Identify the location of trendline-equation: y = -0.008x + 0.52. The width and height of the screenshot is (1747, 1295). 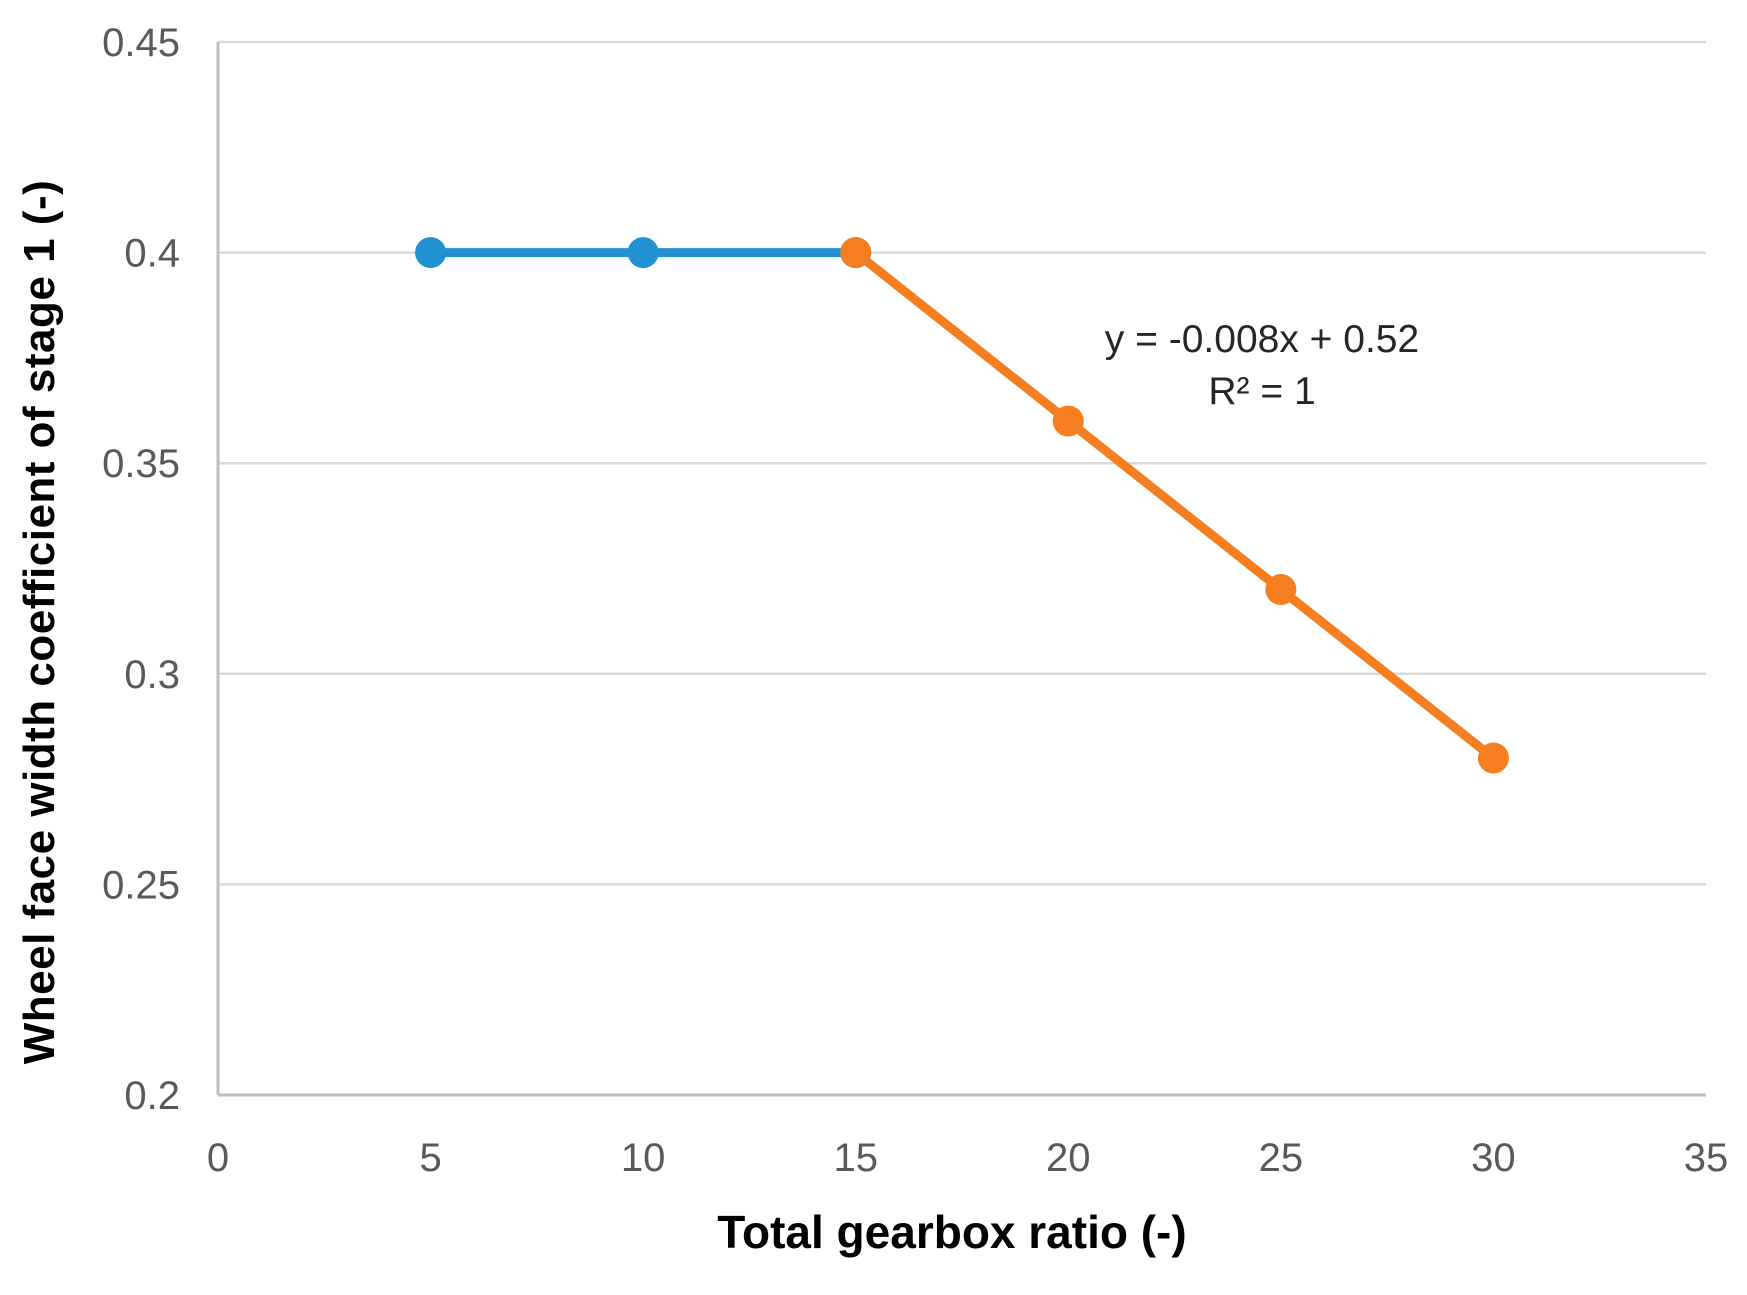
(1262, 339).